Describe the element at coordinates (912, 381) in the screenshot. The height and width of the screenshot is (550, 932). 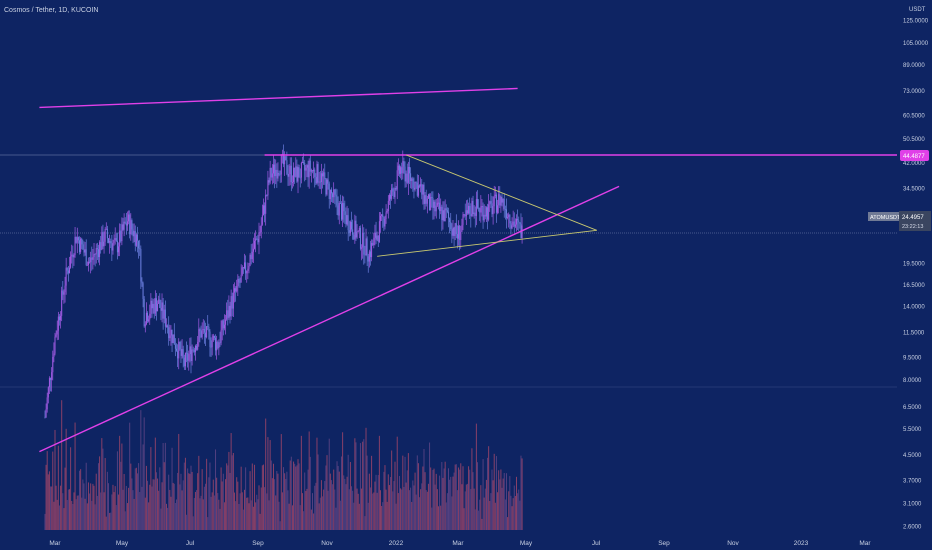
I see `y-tick-label: 8.0000` at that location.